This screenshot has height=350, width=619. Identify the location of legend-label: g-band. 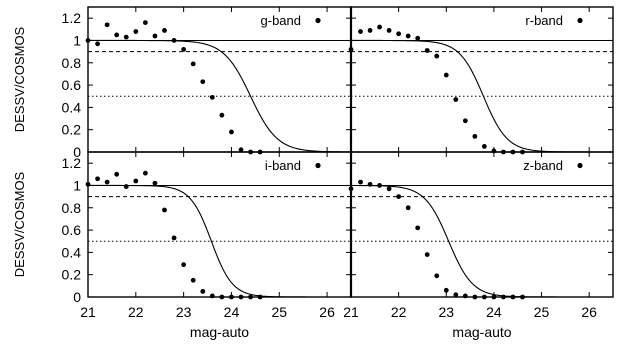
(281, 20).